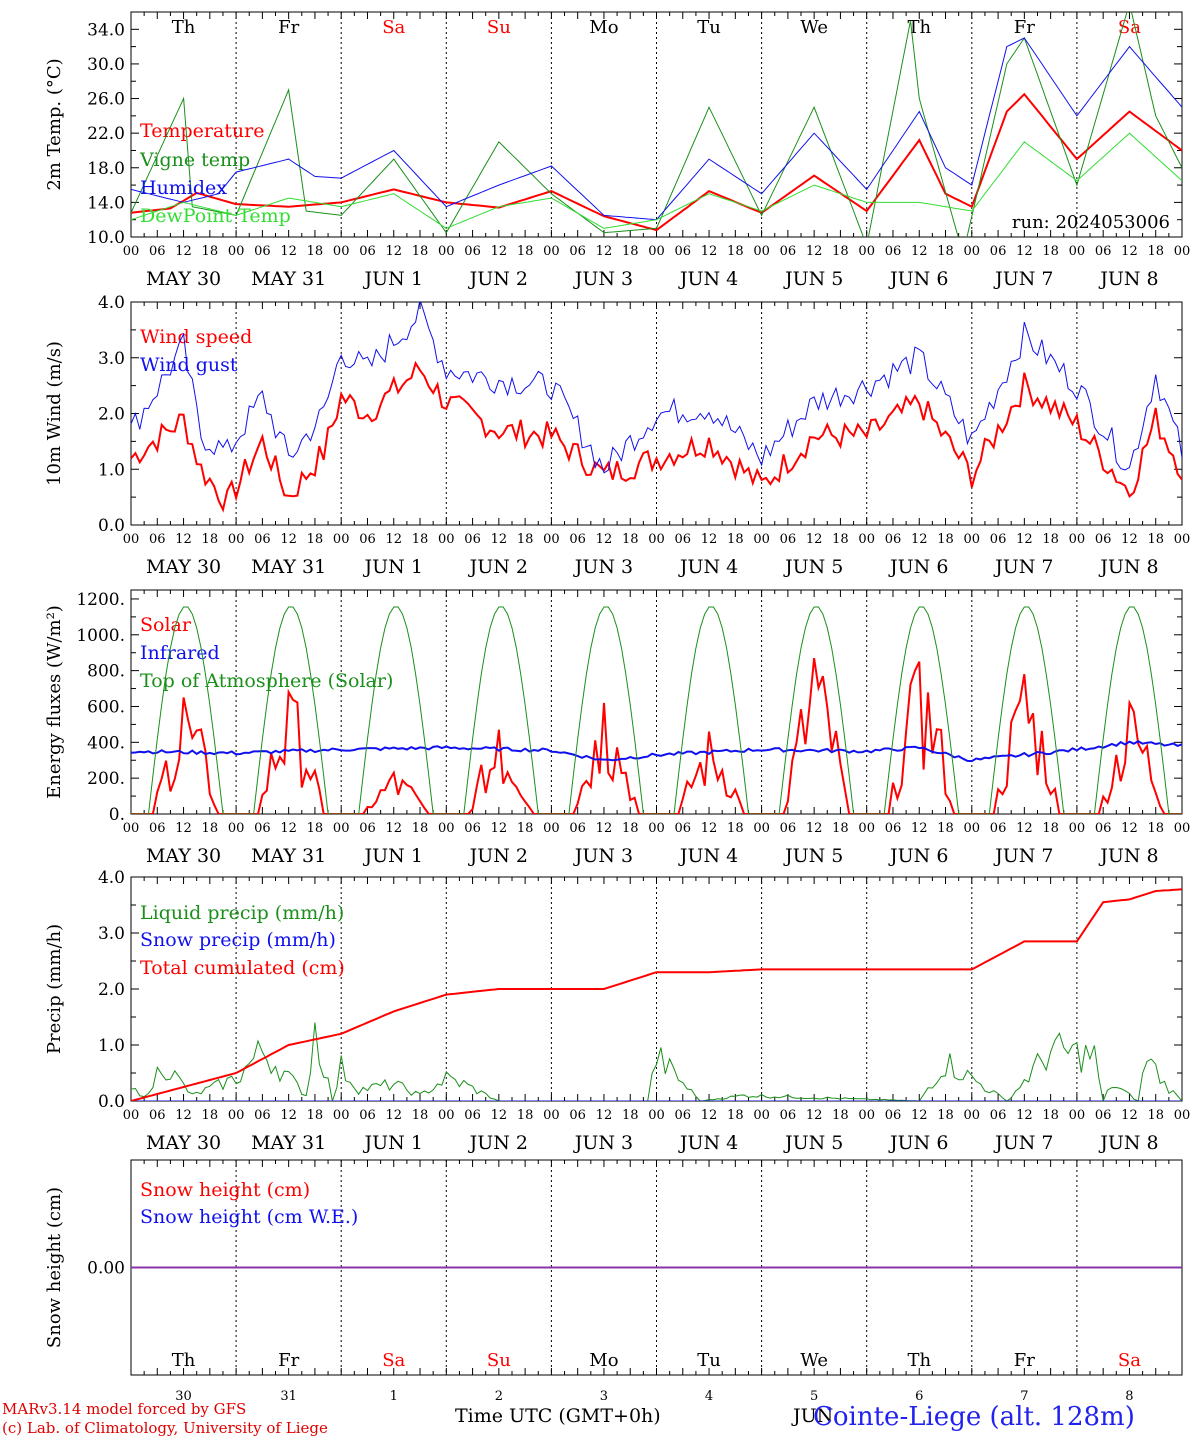 The image size is (1194, 1440). I want to click on day-number-label: 8, so click(1129, 1396).